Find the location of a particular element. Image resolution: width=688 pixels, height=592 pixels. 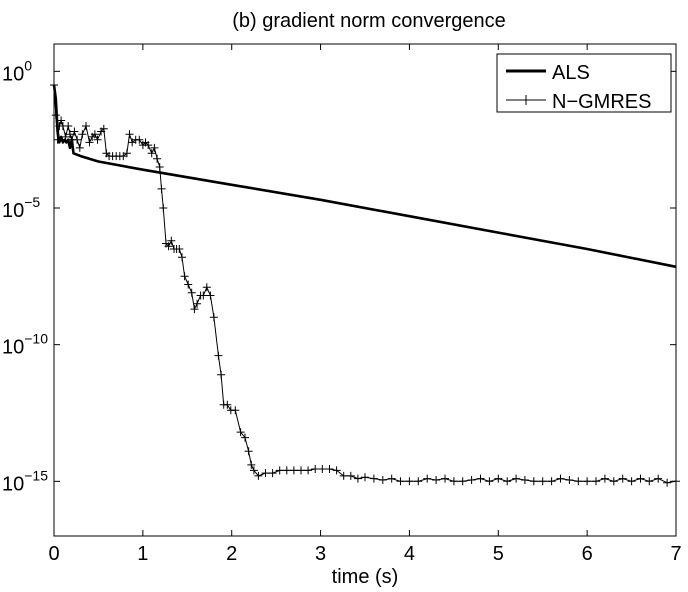

y-tick-label: 10⁻¹⁵ is located at coordinates (25, 481).